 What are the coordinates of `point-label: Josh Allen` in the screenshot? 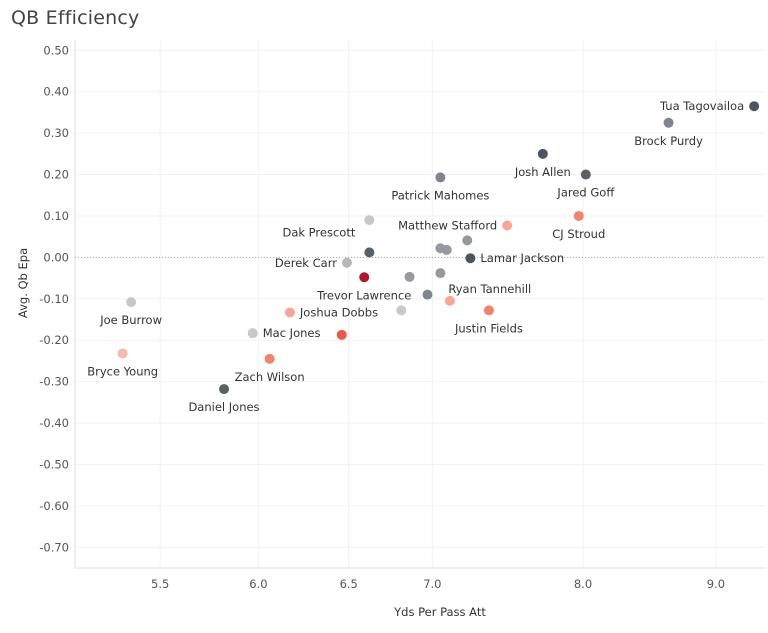 It's located at (542, 172).